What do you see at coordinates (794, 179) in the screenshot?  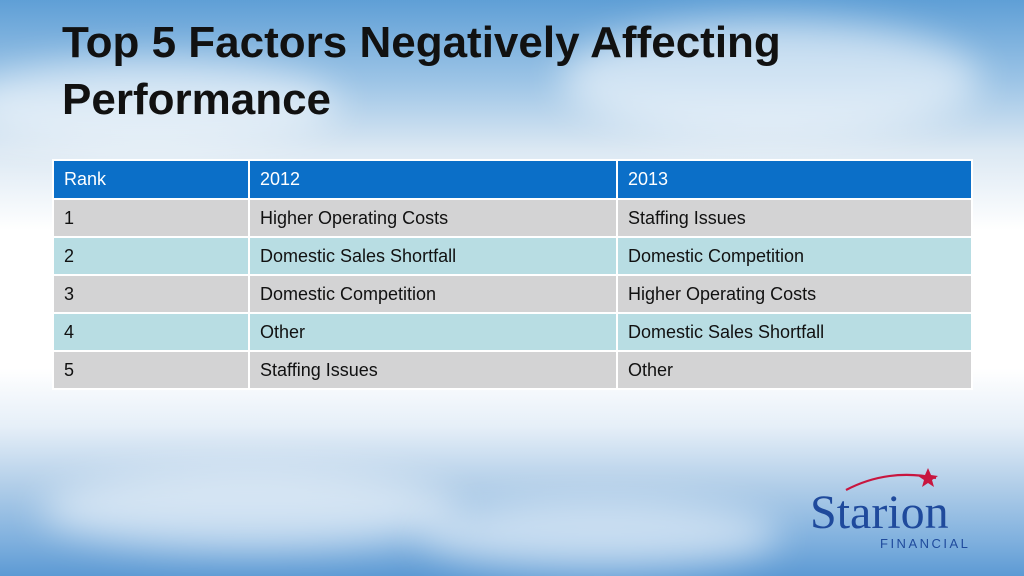 I see `column-header: 2013` at bounding box center [794, 179].